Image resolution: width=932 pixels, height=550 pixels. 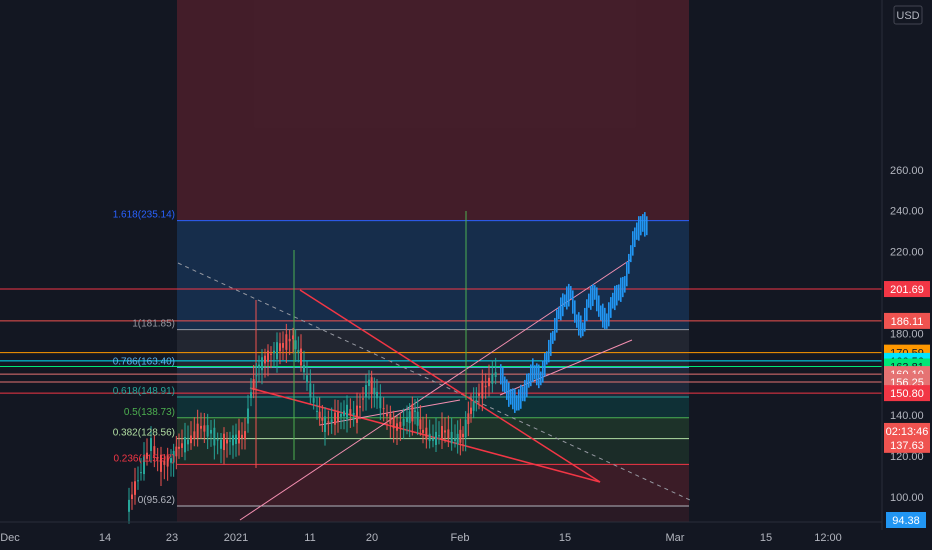 What do you see at coordinates (907, 290) in the screenshot?
I see `price-badge-text-0: 201.69` at bounding box center [907, 290].